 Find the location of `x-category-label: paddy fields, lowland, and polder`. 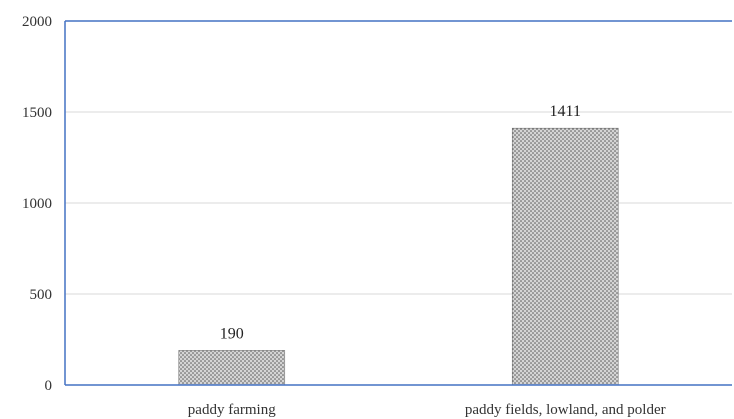

x-category-label: paddy fields, lowland, and polder is located at coordinates (565, 410).